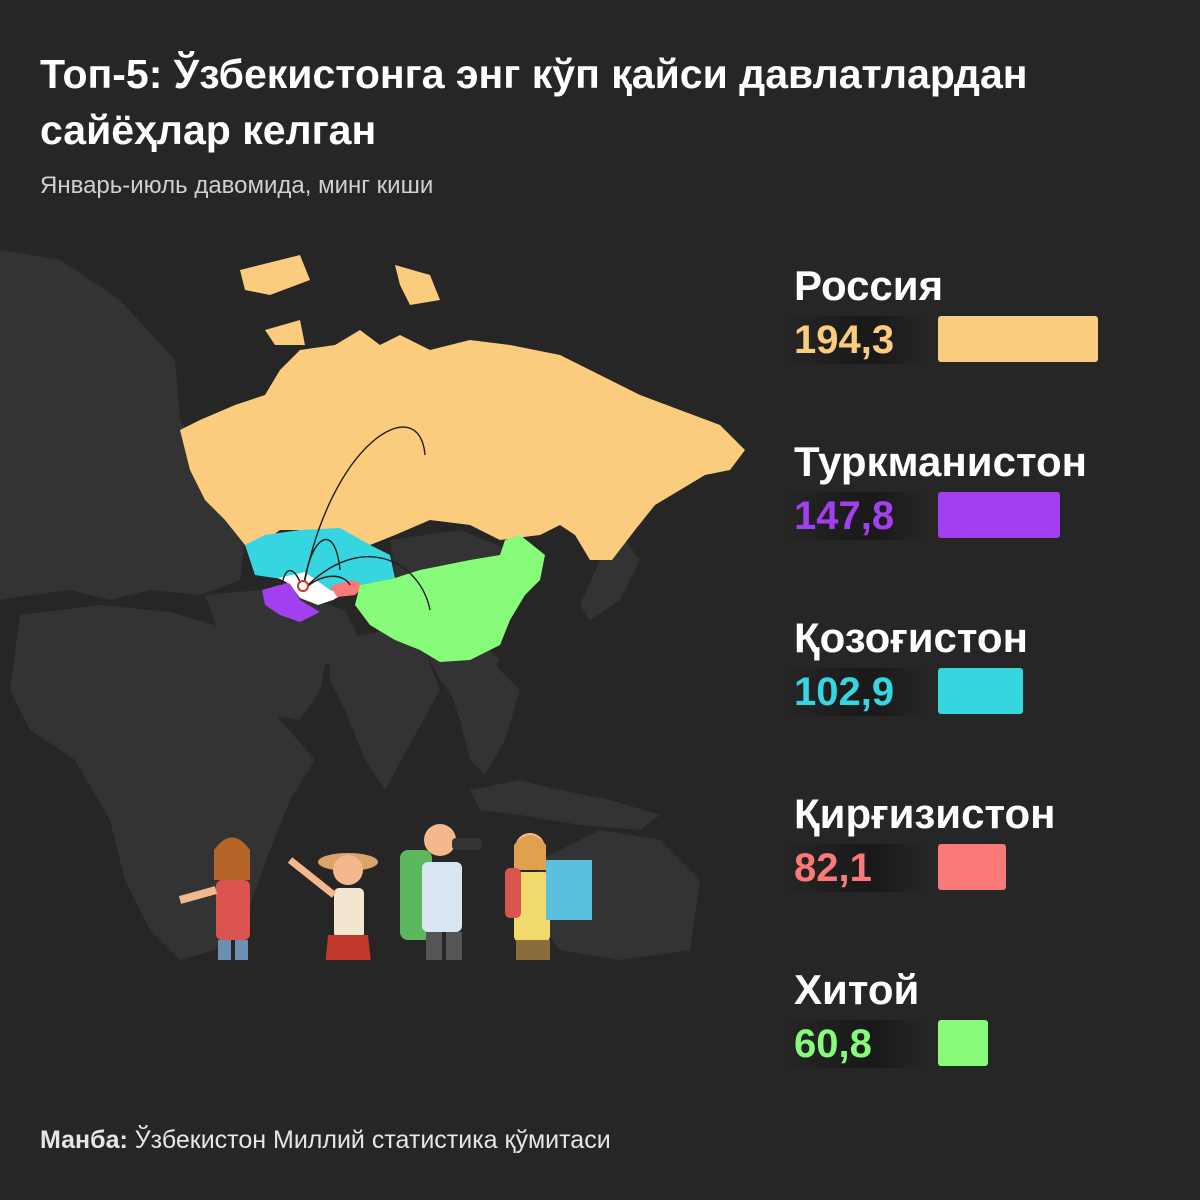 This screenshot has height=1200, width=1200. I want to click on country-entry: Қозоғистон 102,9, so click(977, 674).